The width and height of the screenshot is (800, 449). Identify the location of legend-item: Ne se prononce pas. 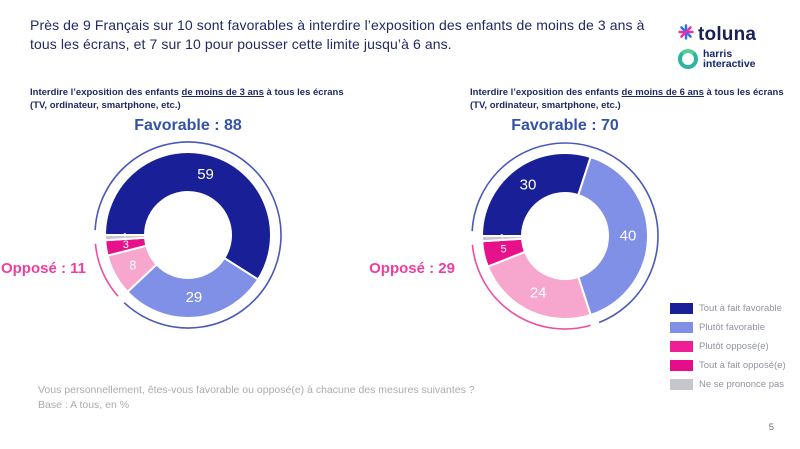
(728, 384).